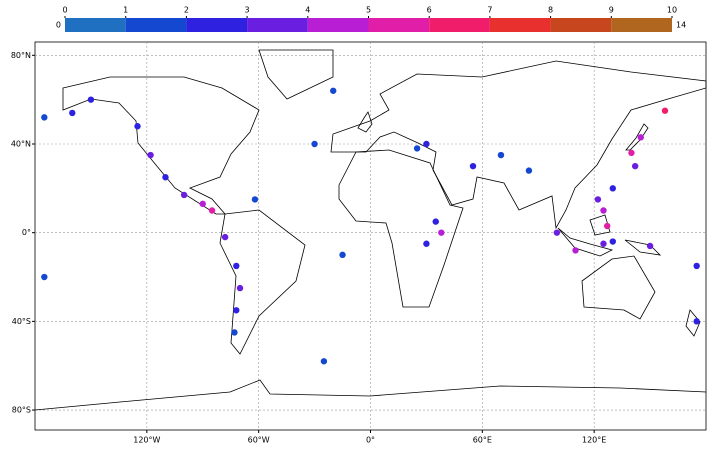  What do you see at coordinates (368, 10) in the screenshot?
I see `colorbar-tick-label: 5` at bounding box center [368, 10].